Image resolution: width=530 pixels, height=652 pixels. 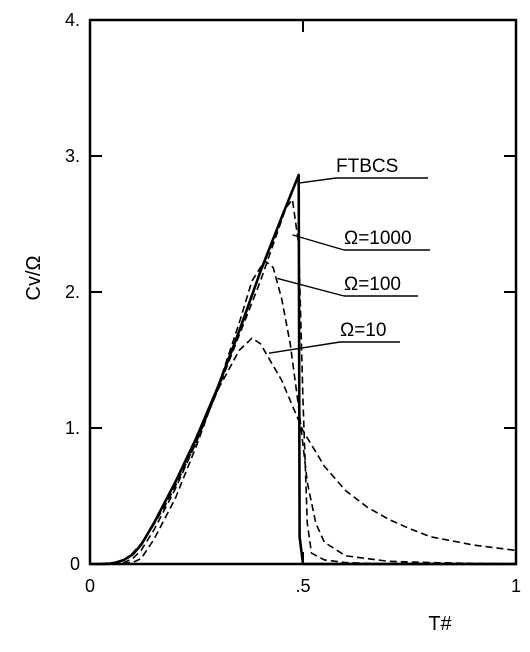 What do you see at coordinates (367, 166) in the screenshot?
I see `annotation-label: FTBCS` at bounding box center [367, 166].